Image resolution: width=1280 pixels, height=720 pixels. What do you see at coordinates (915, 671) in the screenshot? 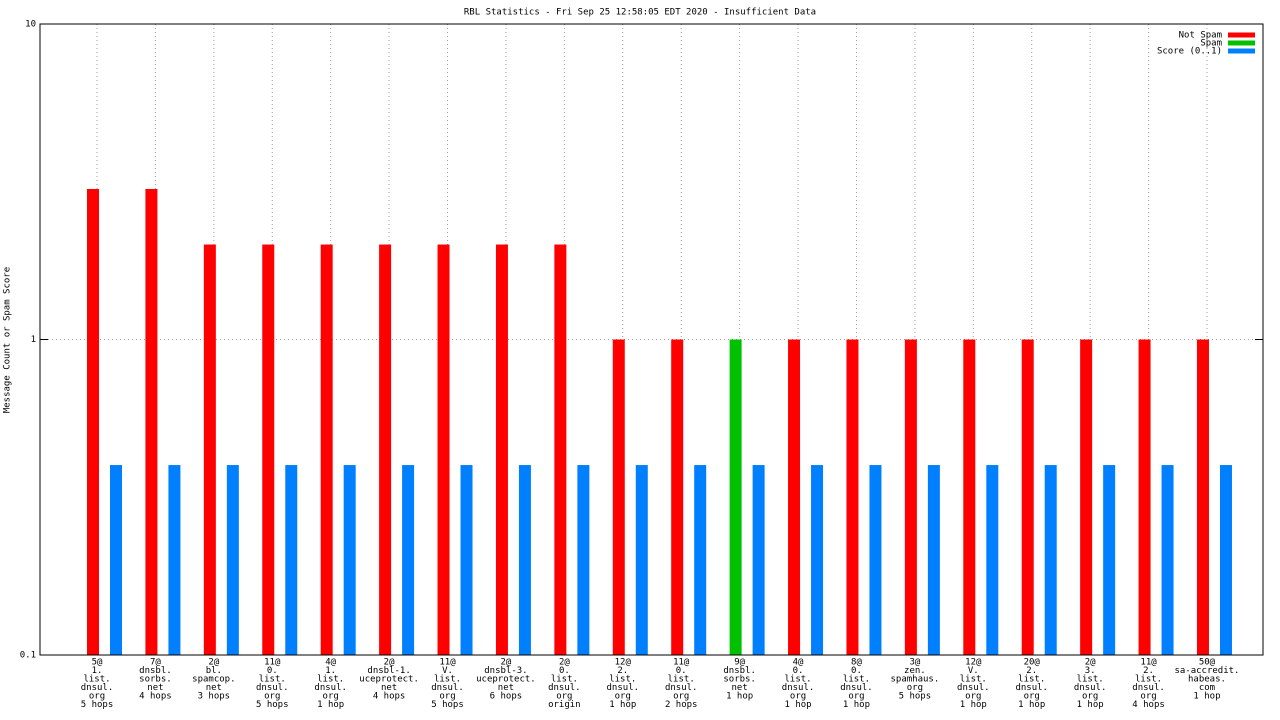
I see `x-tick-label: zen.` at bounding box center [915, 671].